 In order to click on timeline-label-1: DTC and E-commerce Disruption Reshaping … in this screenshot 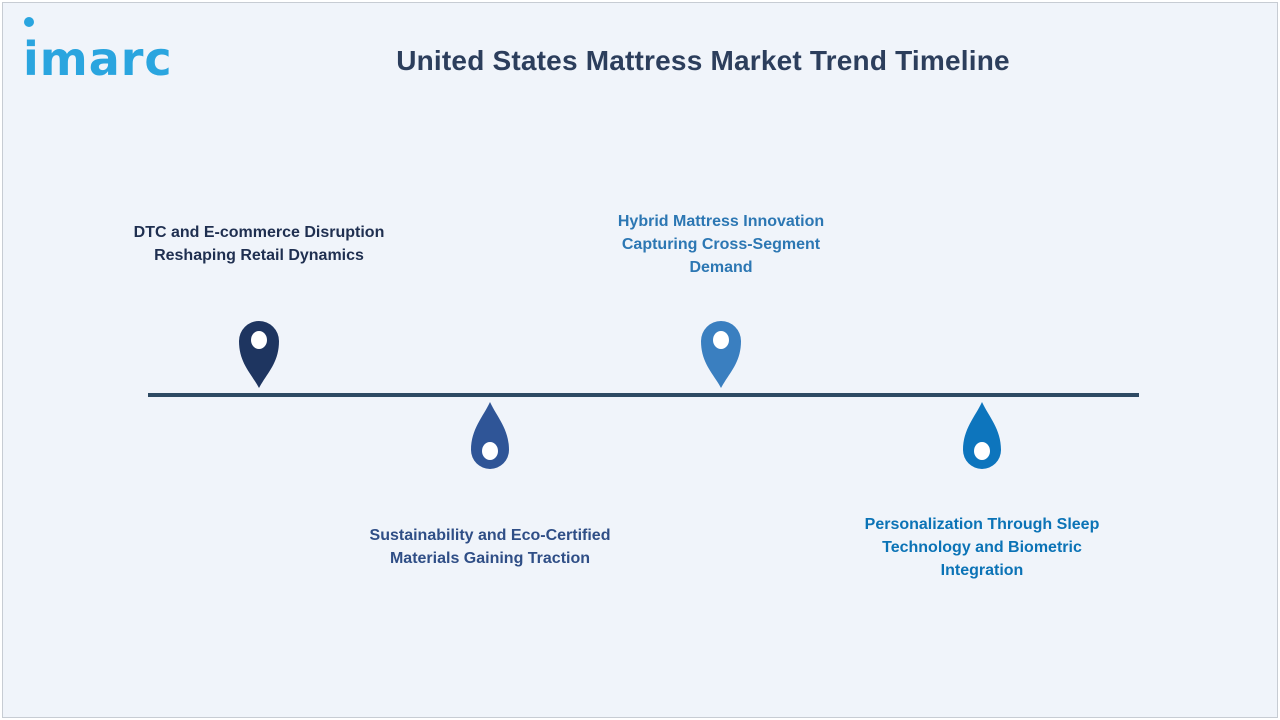, I will do `click(259, 244)`.